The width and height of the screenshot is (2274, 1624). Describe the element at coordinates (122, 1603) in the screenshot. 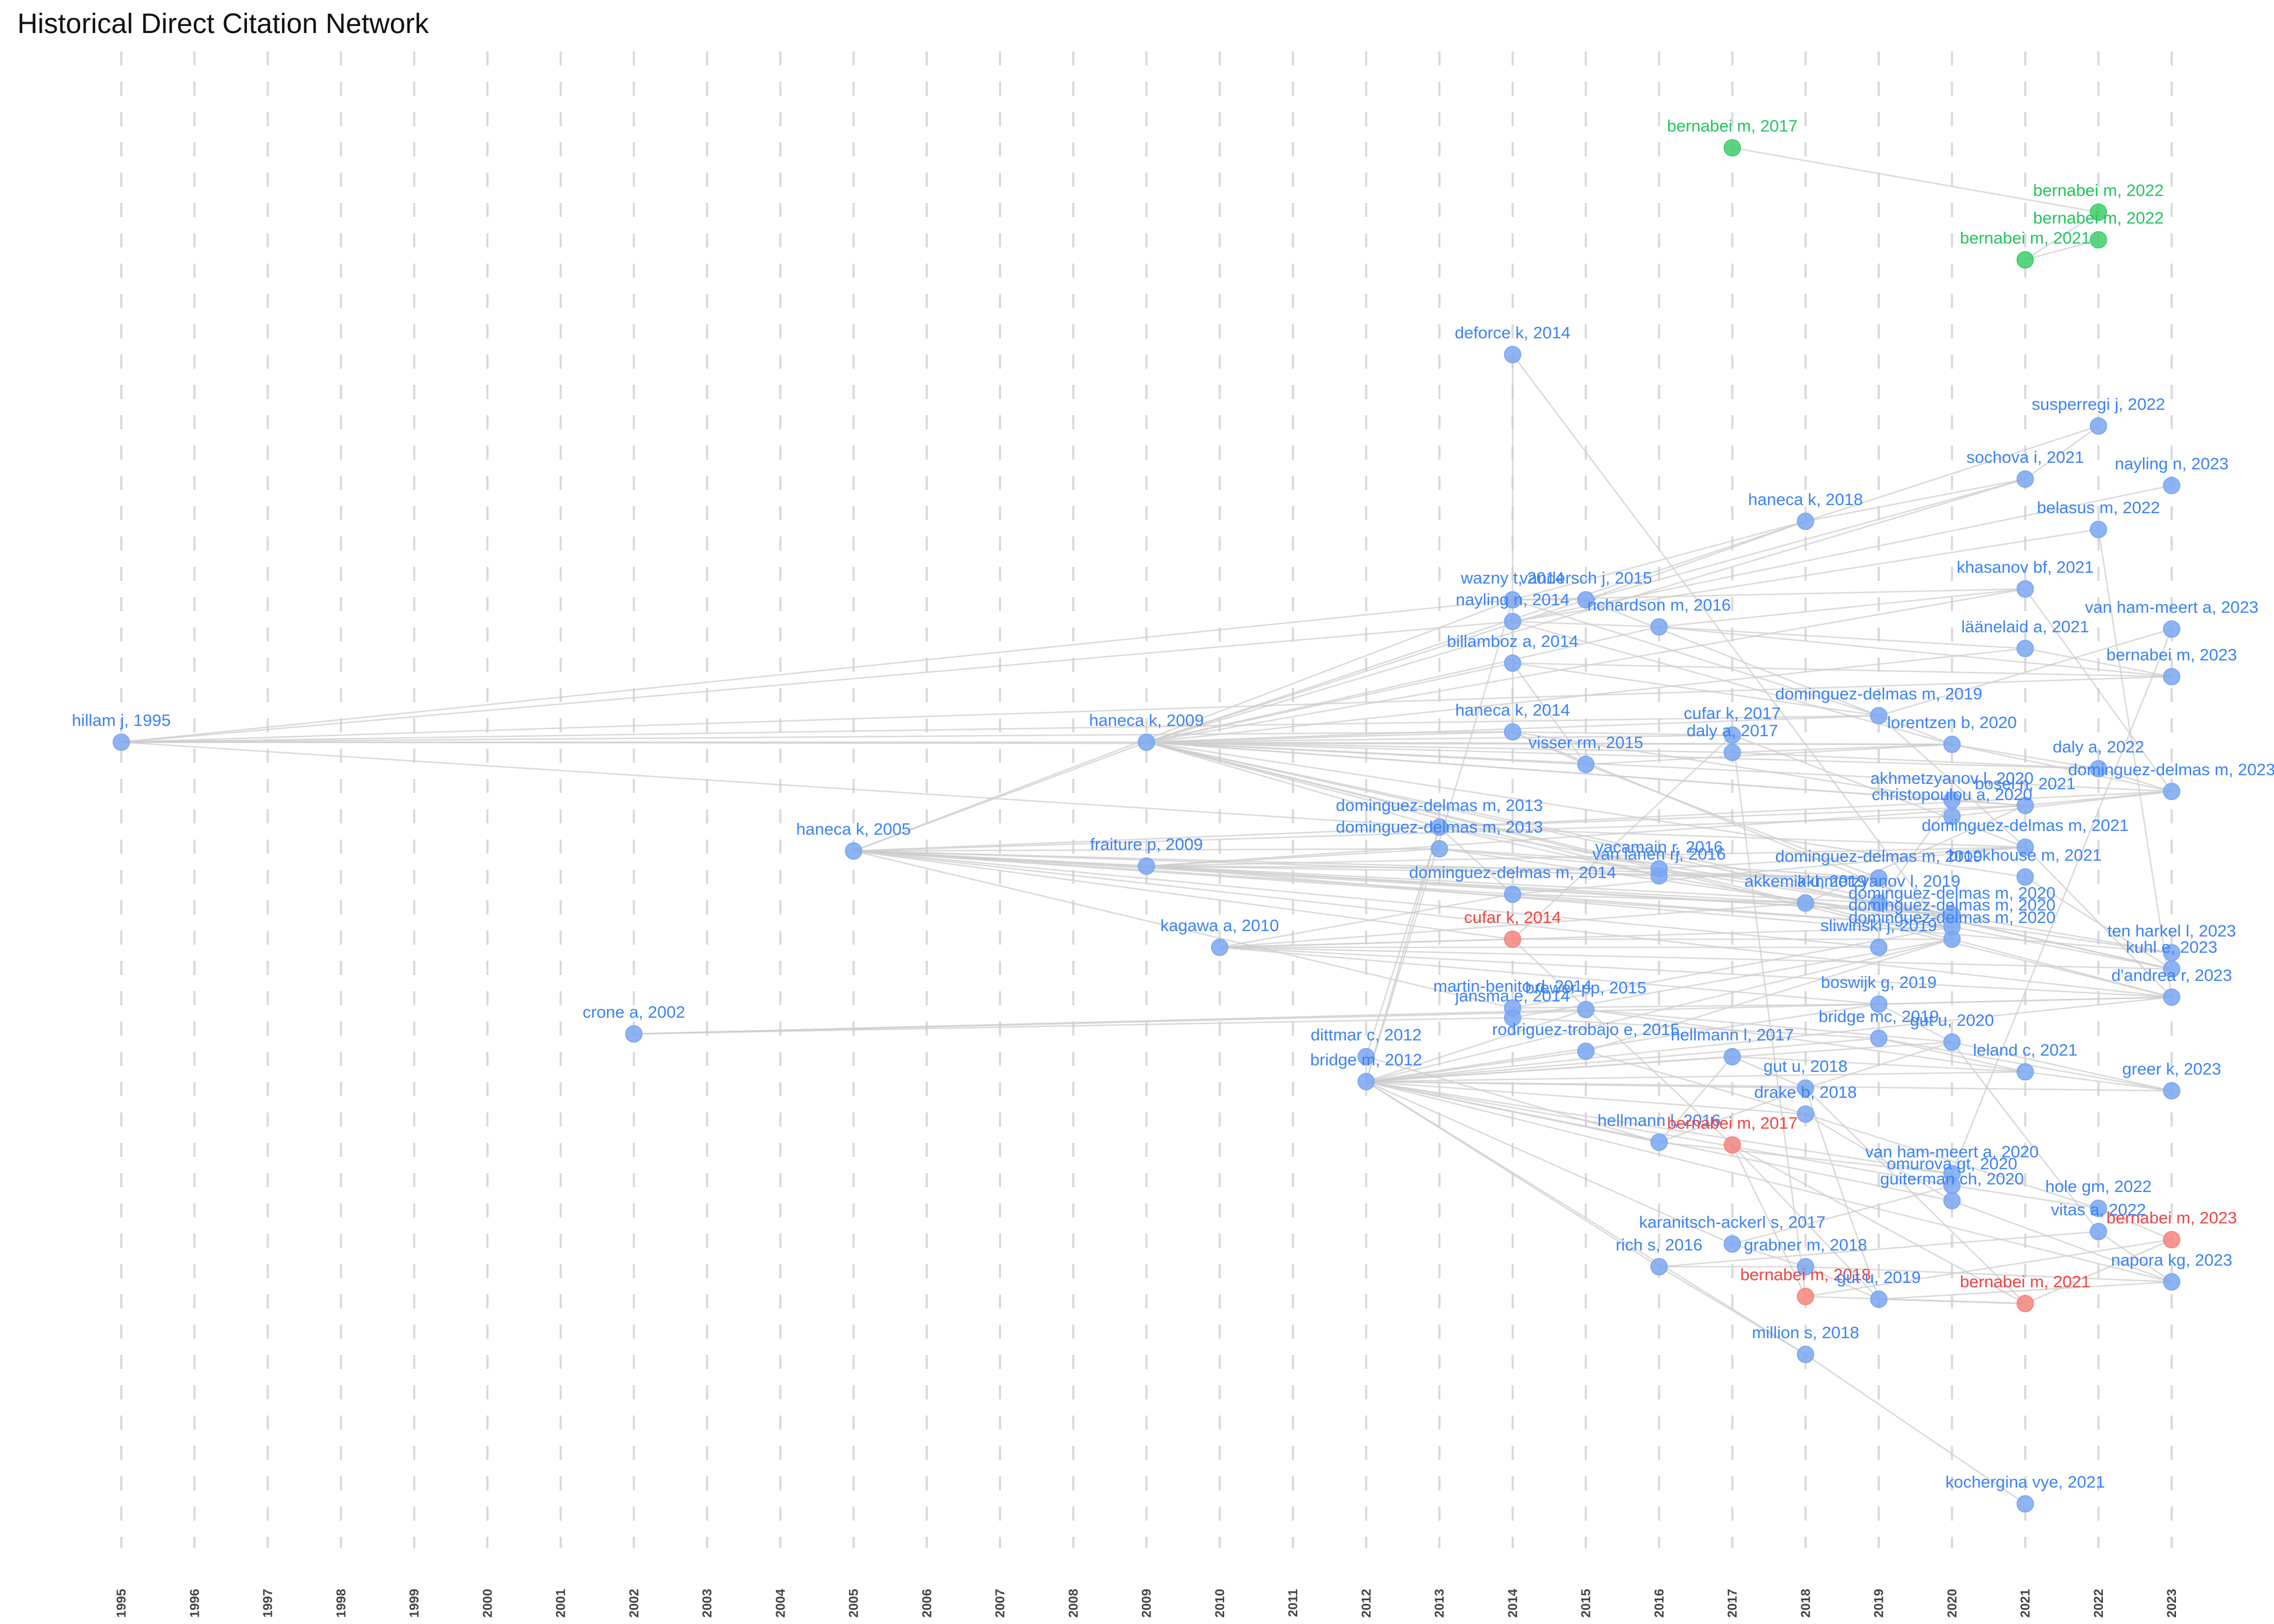

I see `year-tick-label: 1995` at that location.